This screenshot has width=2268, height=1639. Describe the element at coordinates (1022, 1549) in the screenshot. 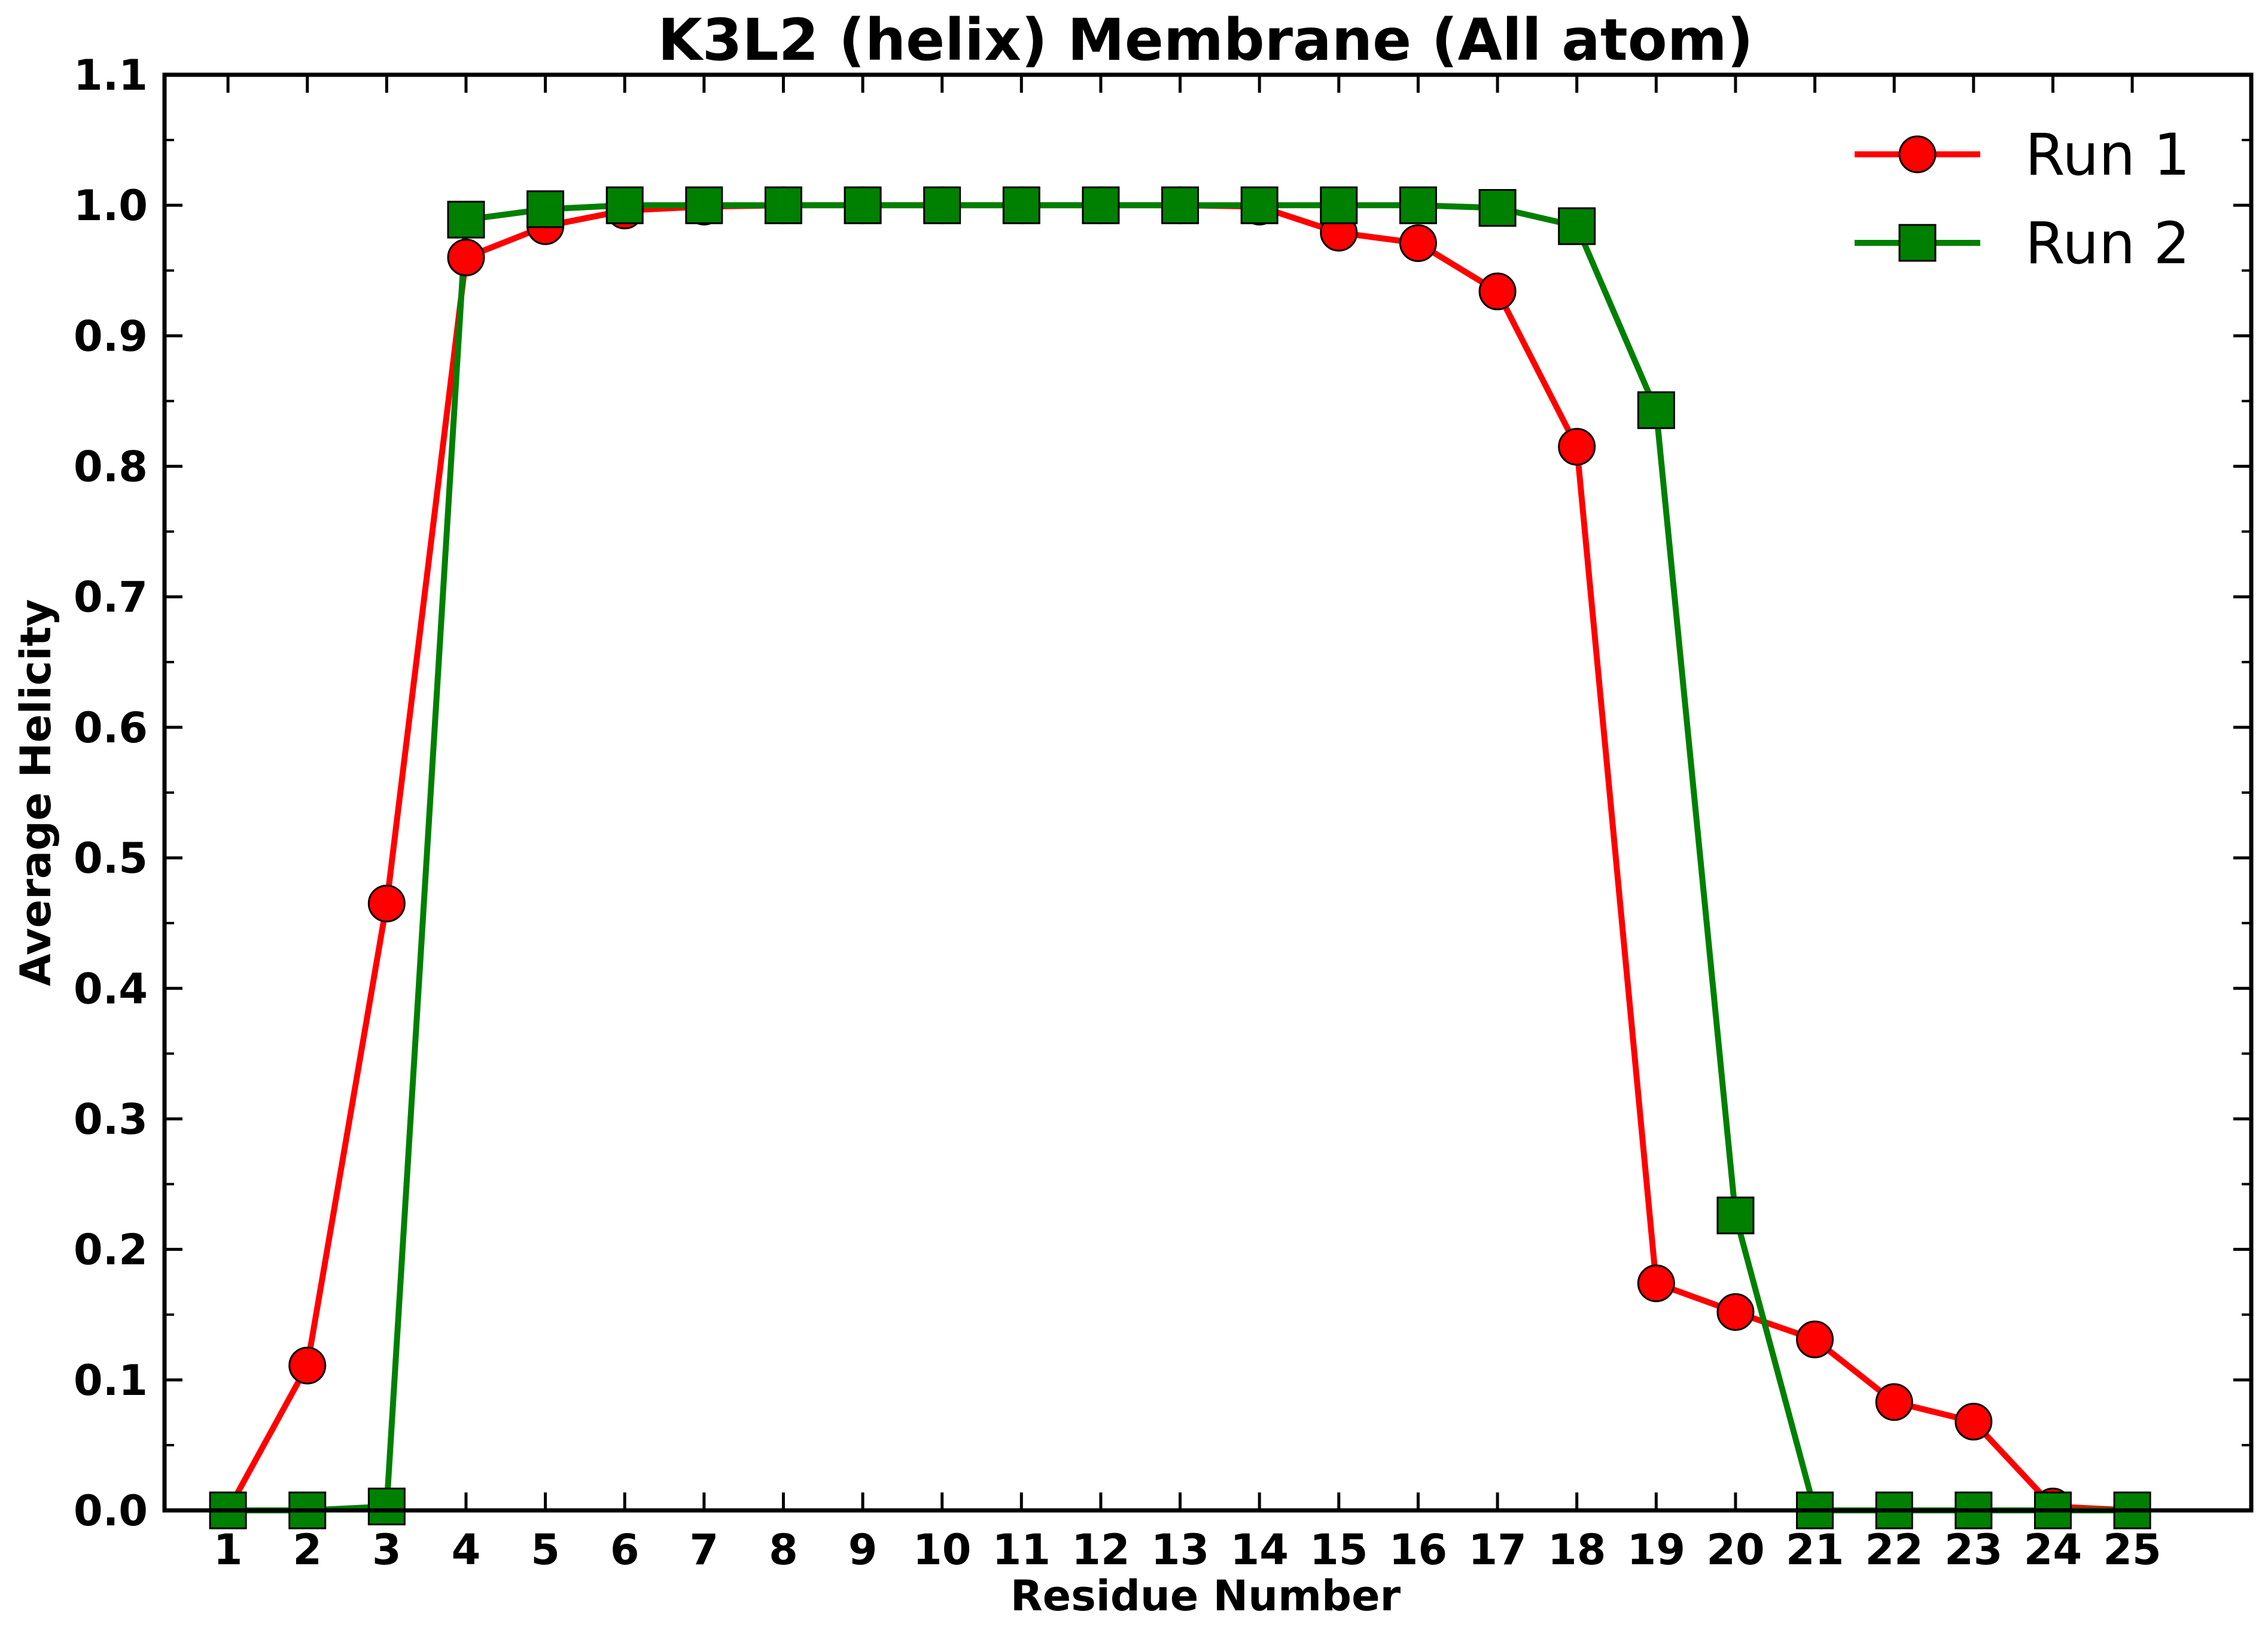

I see `x-tick-label: 11` at that location.